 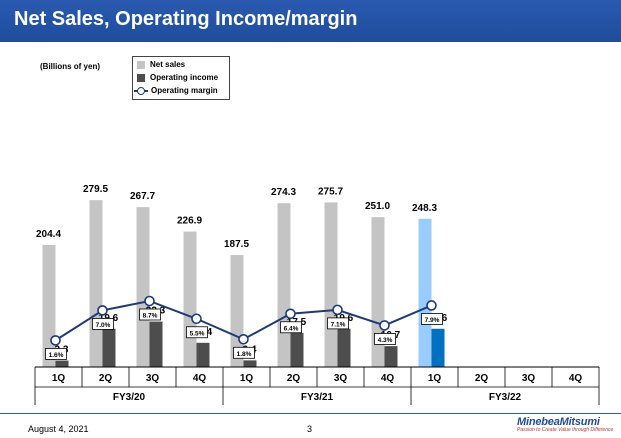 What do you see at coordinates (424, 208) in the screenshot?
I see `net-sales-label: 248.3` at bounding box center [424, 208].